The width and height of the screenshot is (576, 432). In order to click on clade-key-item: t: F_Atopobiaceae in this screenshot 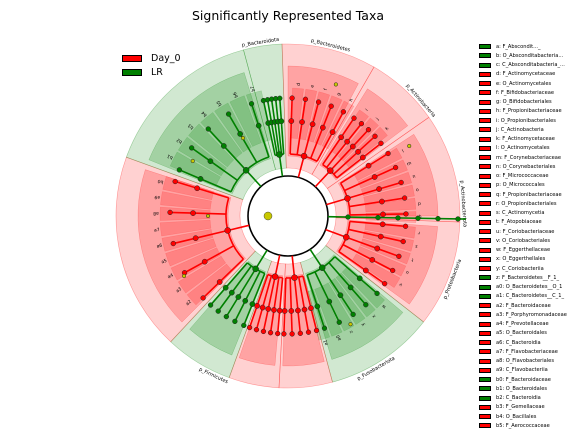, I will do `click(527, 222)`.